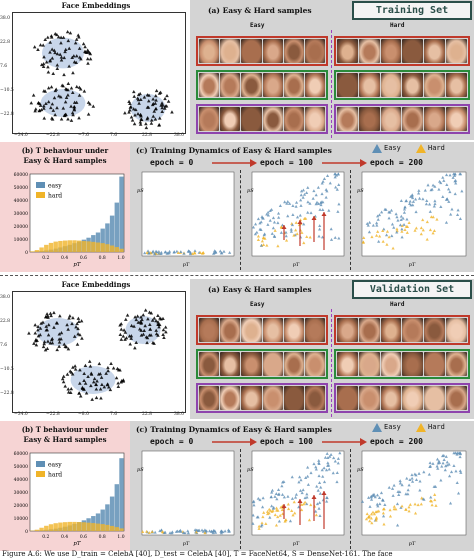 This screenshot has width=474, height=560. I want to click on hard-face-row, so click(402, 119).